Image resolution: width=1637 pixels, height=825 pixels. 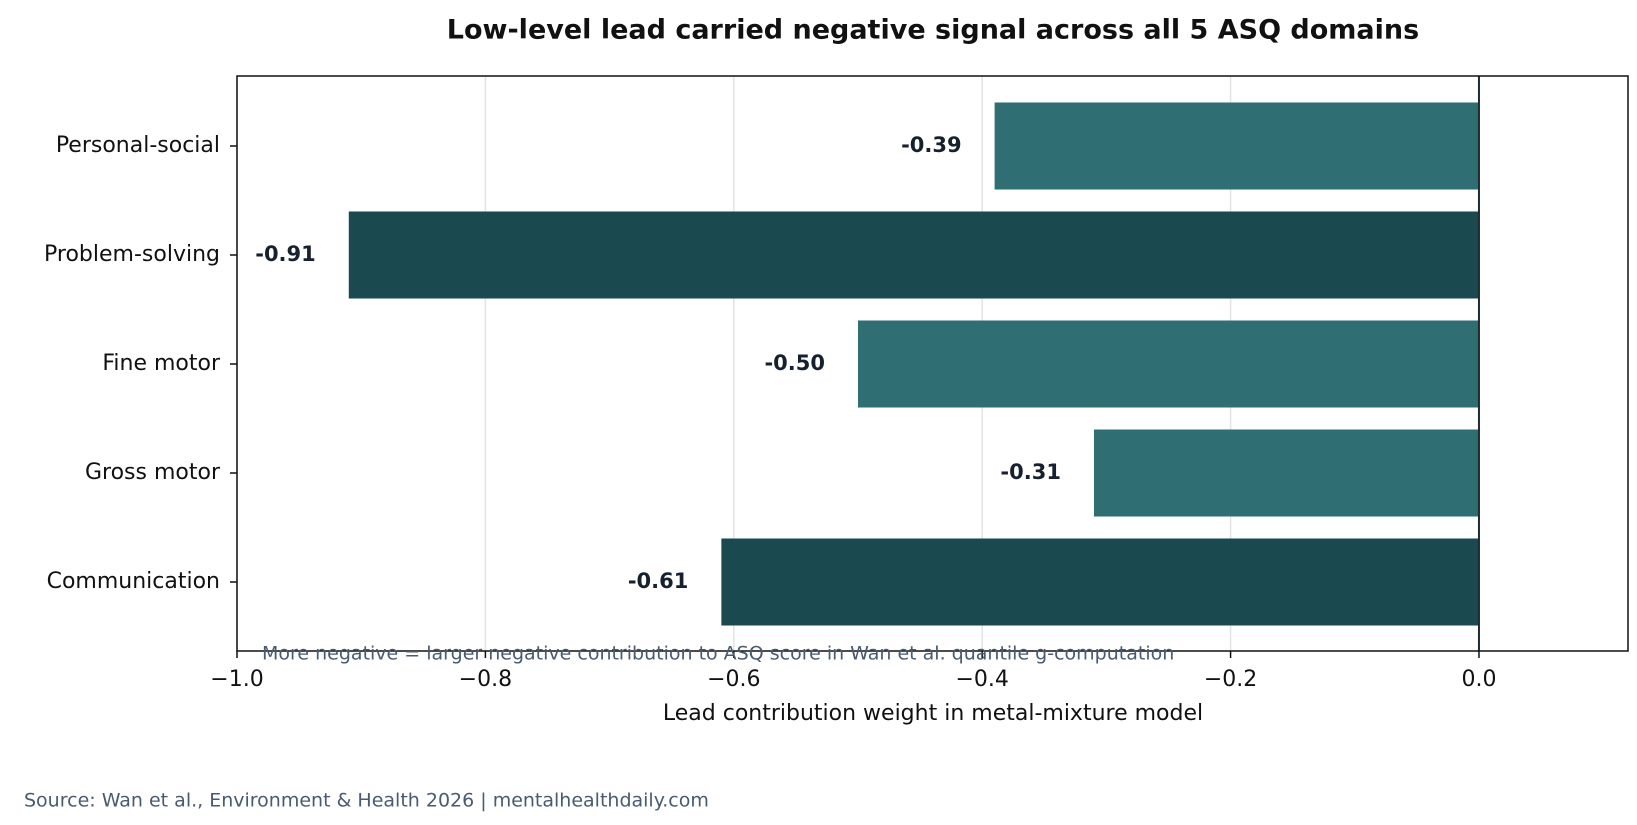 I want to click on x-tick-label: 0.0, so click(x=1478, y=679).